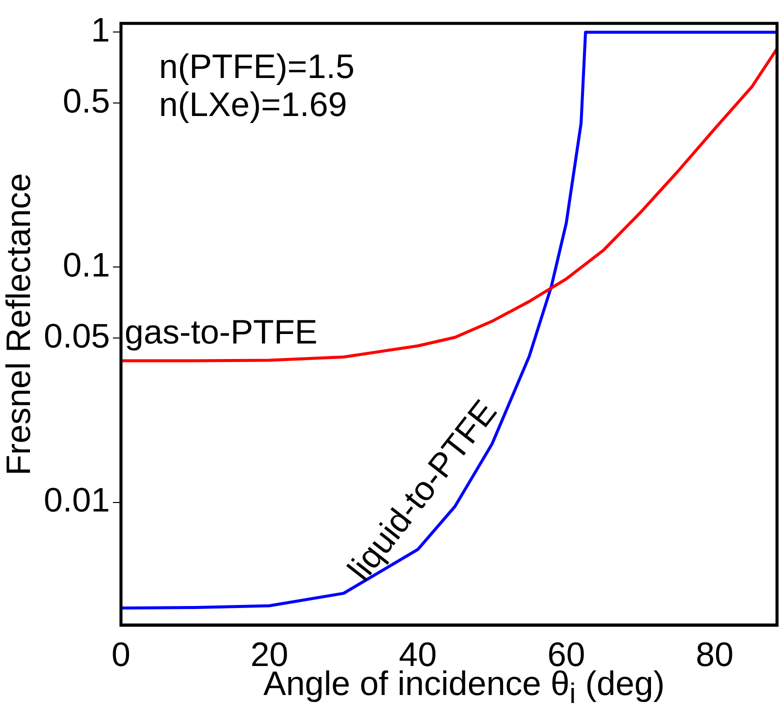 The width and height of the screenshot is (779, 719). What do you see at coordinates (253, 105) in the screenshot?
I see `annotation: n(LXe)=1.69` at bounding box center [253, 105].